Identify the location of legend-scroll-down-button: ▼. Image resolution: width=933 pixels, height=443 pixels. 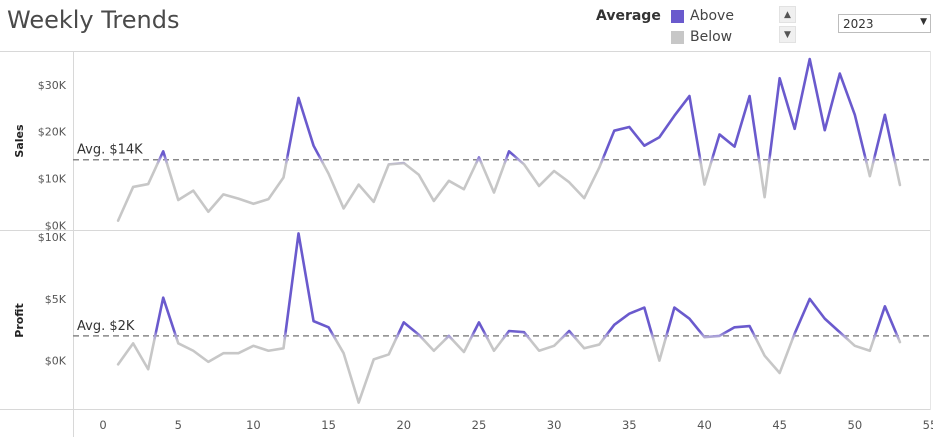
(787, 34).